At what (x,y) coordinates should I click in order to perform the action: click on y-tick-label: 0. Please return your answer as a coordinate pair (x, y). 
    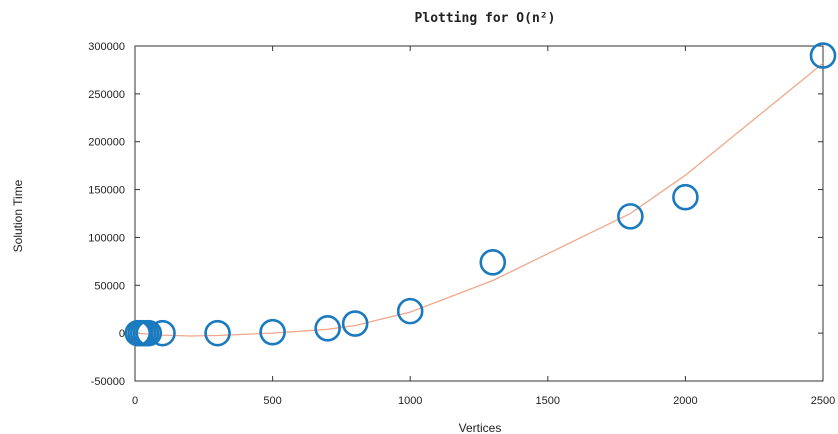
    Looking at the image, I should click on (122, 334).